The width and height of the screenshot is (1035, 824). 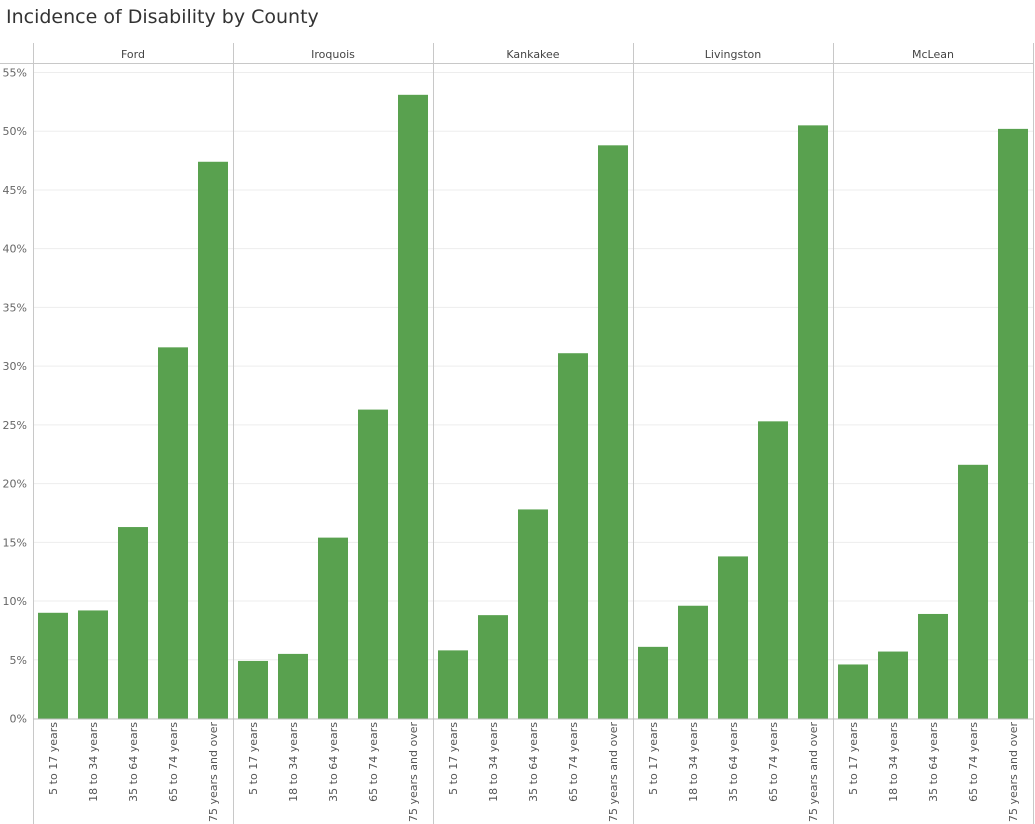 I want to click on y-tick-label: 10%, so click(x=15, y=601).